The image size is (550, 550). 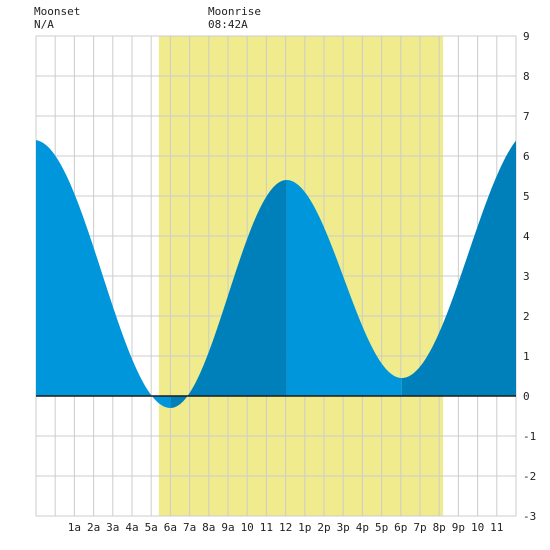 I want to click on y-tick-label: 2, so click(x=526, y=316).